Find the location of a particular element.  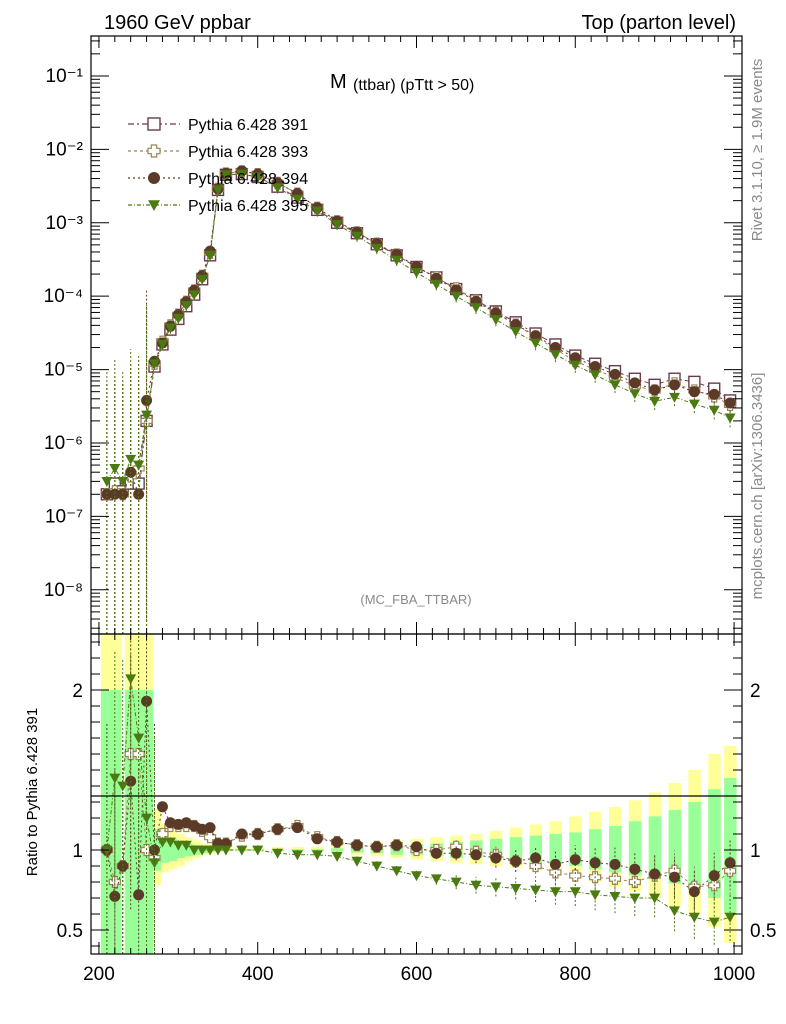

ratio-y-label: Ratio to Pythia 6.428 391 is located at coordinates (32, 792).